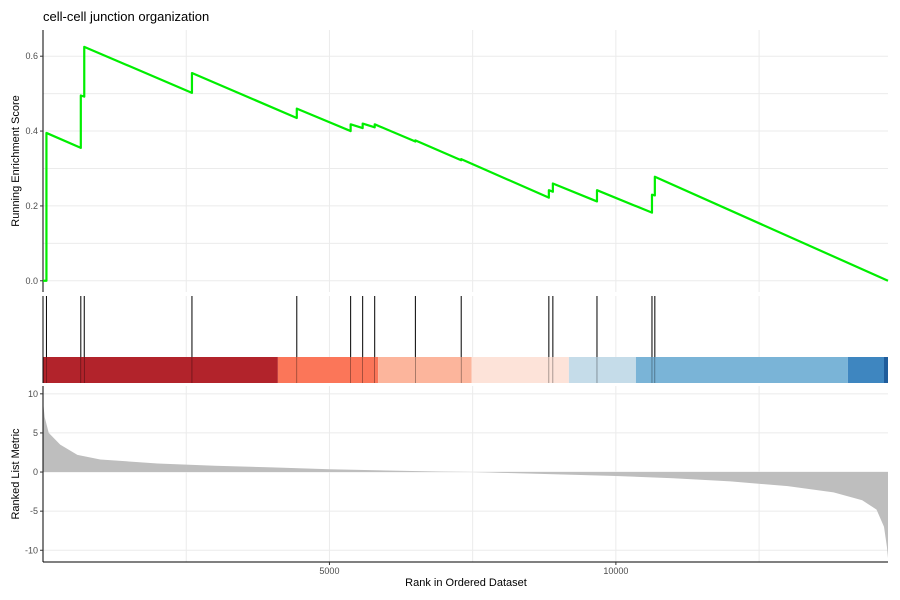  I want to click on rank-color-band, so click(465, 370).